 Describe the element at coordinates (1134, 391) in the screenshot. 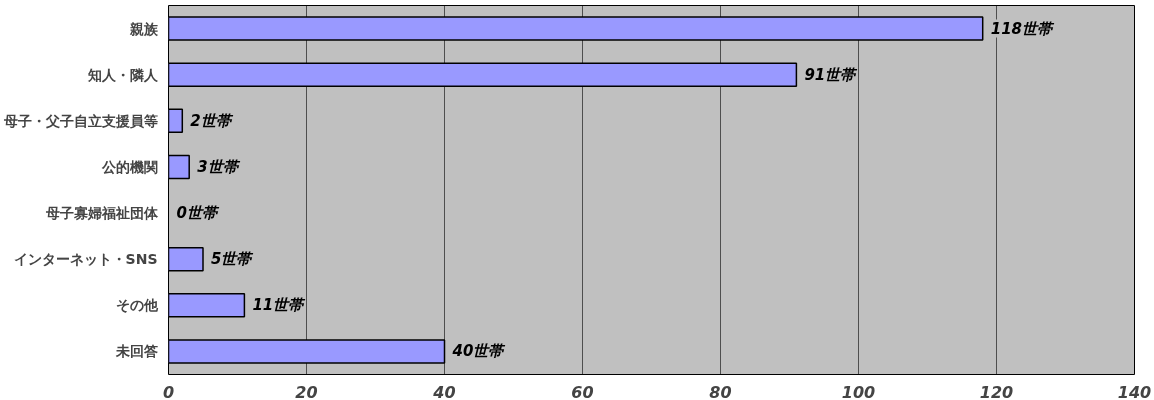

I see `x-tick-label: 140` at that location.